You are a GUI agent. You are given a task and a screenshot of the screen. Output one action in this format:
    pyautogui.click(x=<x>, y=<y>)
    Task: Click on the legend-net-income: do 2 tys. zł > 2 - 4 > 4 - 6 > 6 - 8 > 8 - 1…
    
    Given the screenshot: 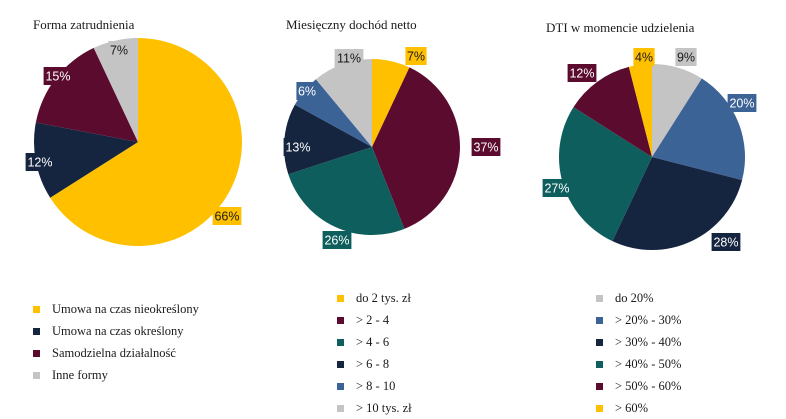 What is the action you would take?
    pyautogui.click(x=374, y=353)
    